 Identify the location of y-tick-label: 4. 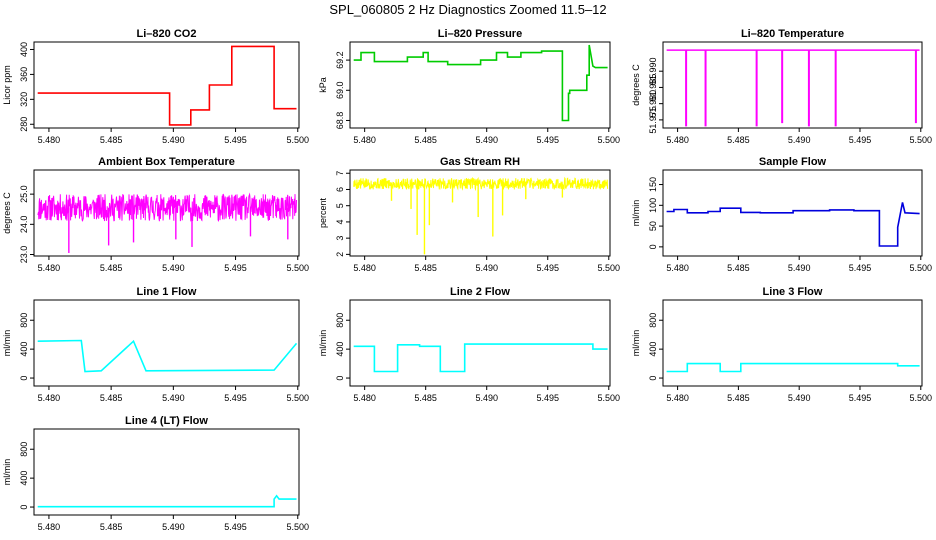
(340, 221).